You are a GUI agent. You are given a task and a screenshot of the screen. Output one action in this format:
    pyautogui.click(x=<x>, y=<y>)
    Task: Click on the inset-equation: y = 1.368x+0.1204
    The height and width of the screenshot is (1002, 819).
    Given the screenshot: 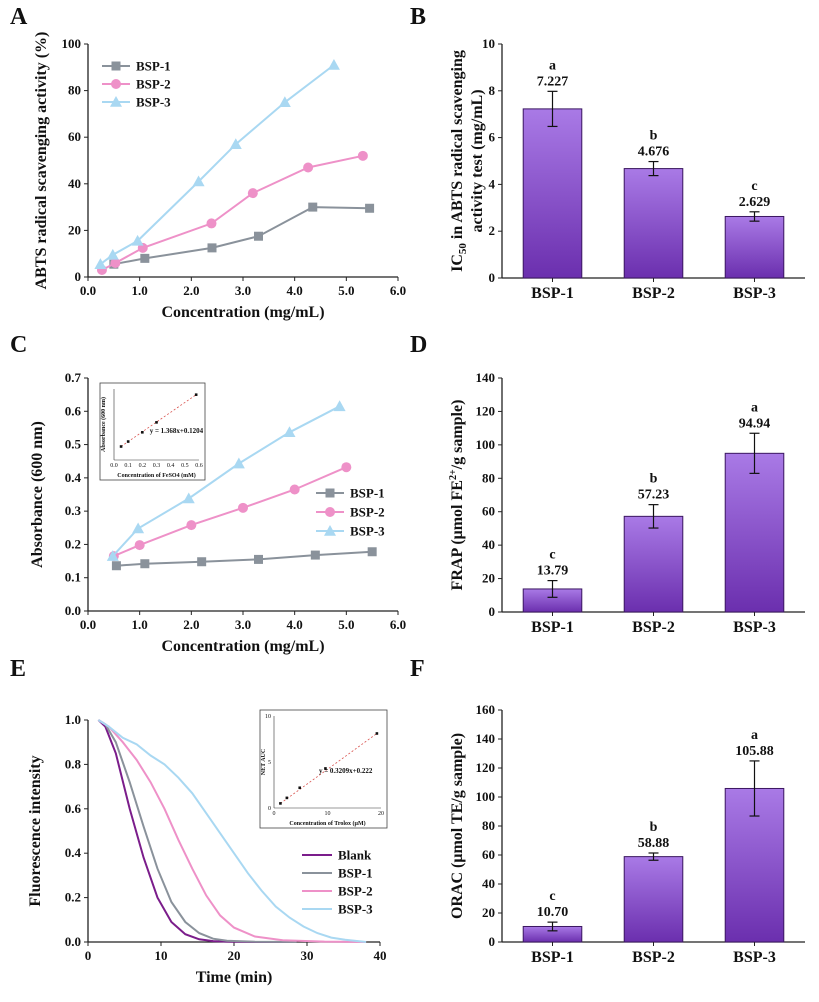 What is the action you would take?
    pyautogui.click(x=177, y=431)
    